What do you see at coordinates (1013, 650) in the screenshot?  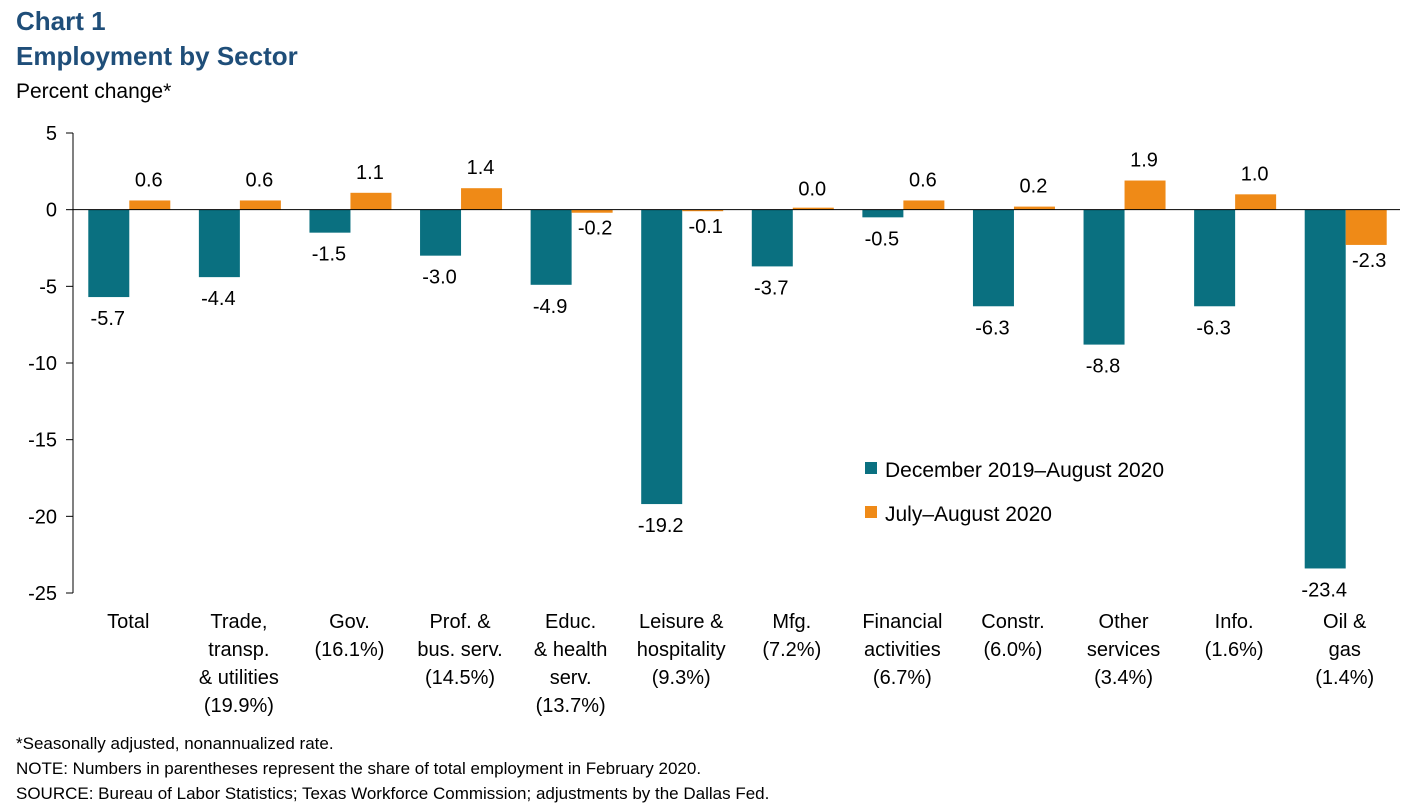 I see `category-label: (6.0%)` at bounding box center [1013, 650].